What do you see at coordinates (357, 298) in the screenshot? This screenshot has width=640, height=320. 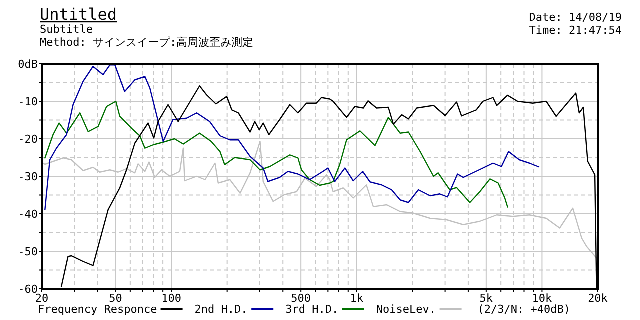 I see `x-tick-label: 1k` at bounding box center [357, 298].